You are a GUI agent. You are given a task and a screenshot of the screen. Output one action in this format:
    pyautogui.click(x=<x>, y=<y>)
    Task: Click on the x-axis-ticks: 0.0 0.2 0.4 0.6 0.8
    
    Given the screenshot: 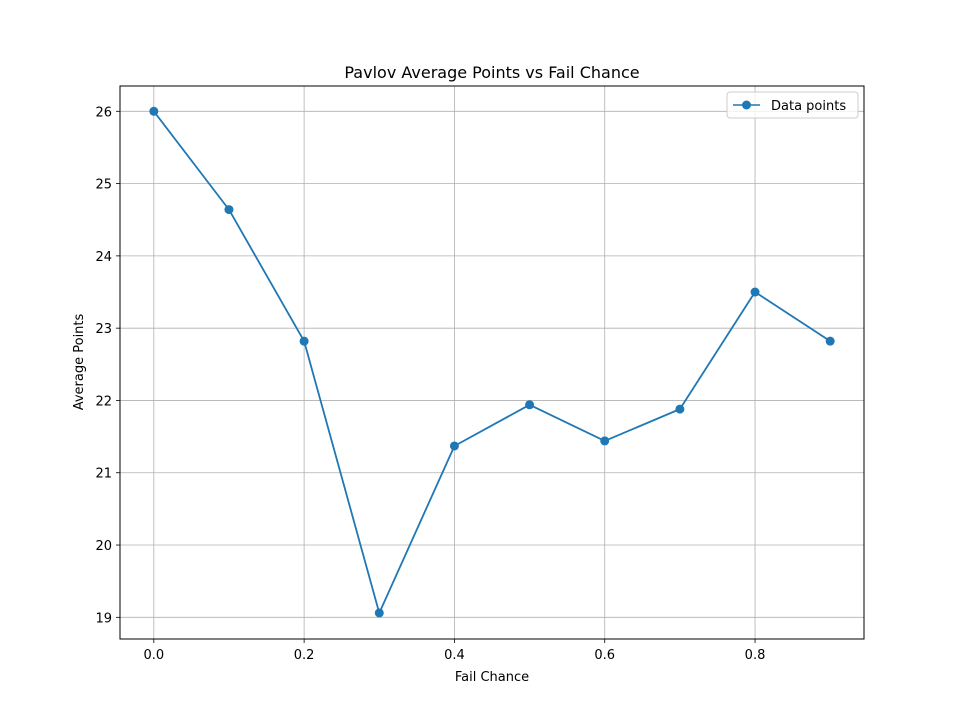 What is the action you would take?
    pyautogui.click(x=454, y=651)
    